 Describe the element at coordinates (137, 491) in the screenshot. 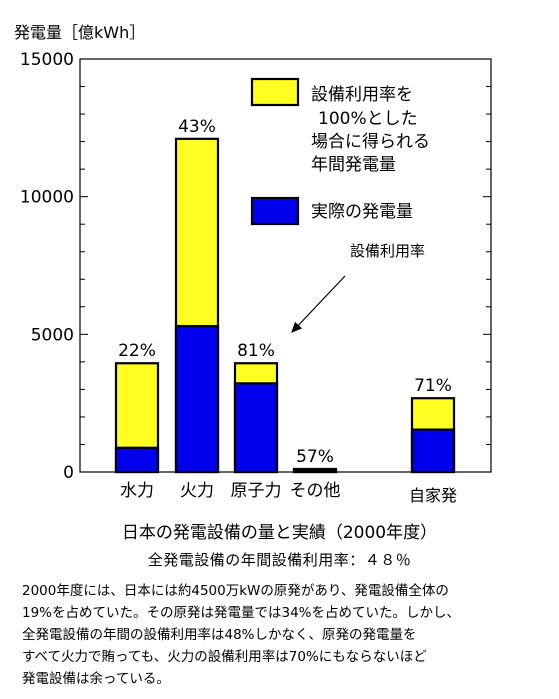

I see `x-tick-label: 水力` at that location.